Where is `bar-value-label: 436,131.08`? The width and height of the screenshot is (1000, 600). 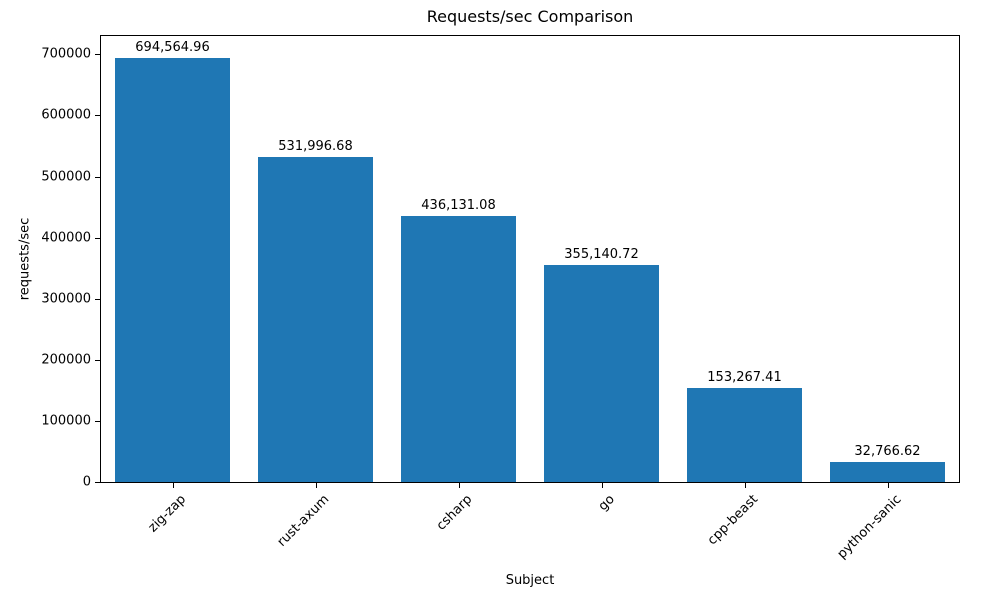
bar-value-label: 436,131.08 is located at coordinates (458, 205).